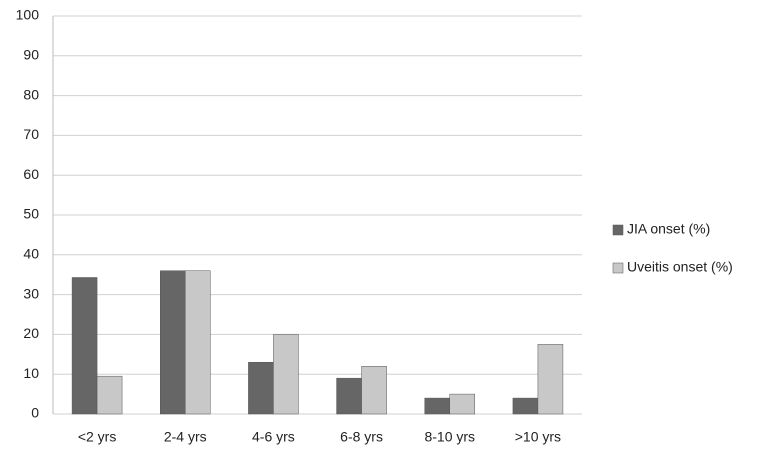  What do you see at coordinates (31, 293) in the screenshot?
I see `y-tick-label: 30` at bounding box center [31, 293].